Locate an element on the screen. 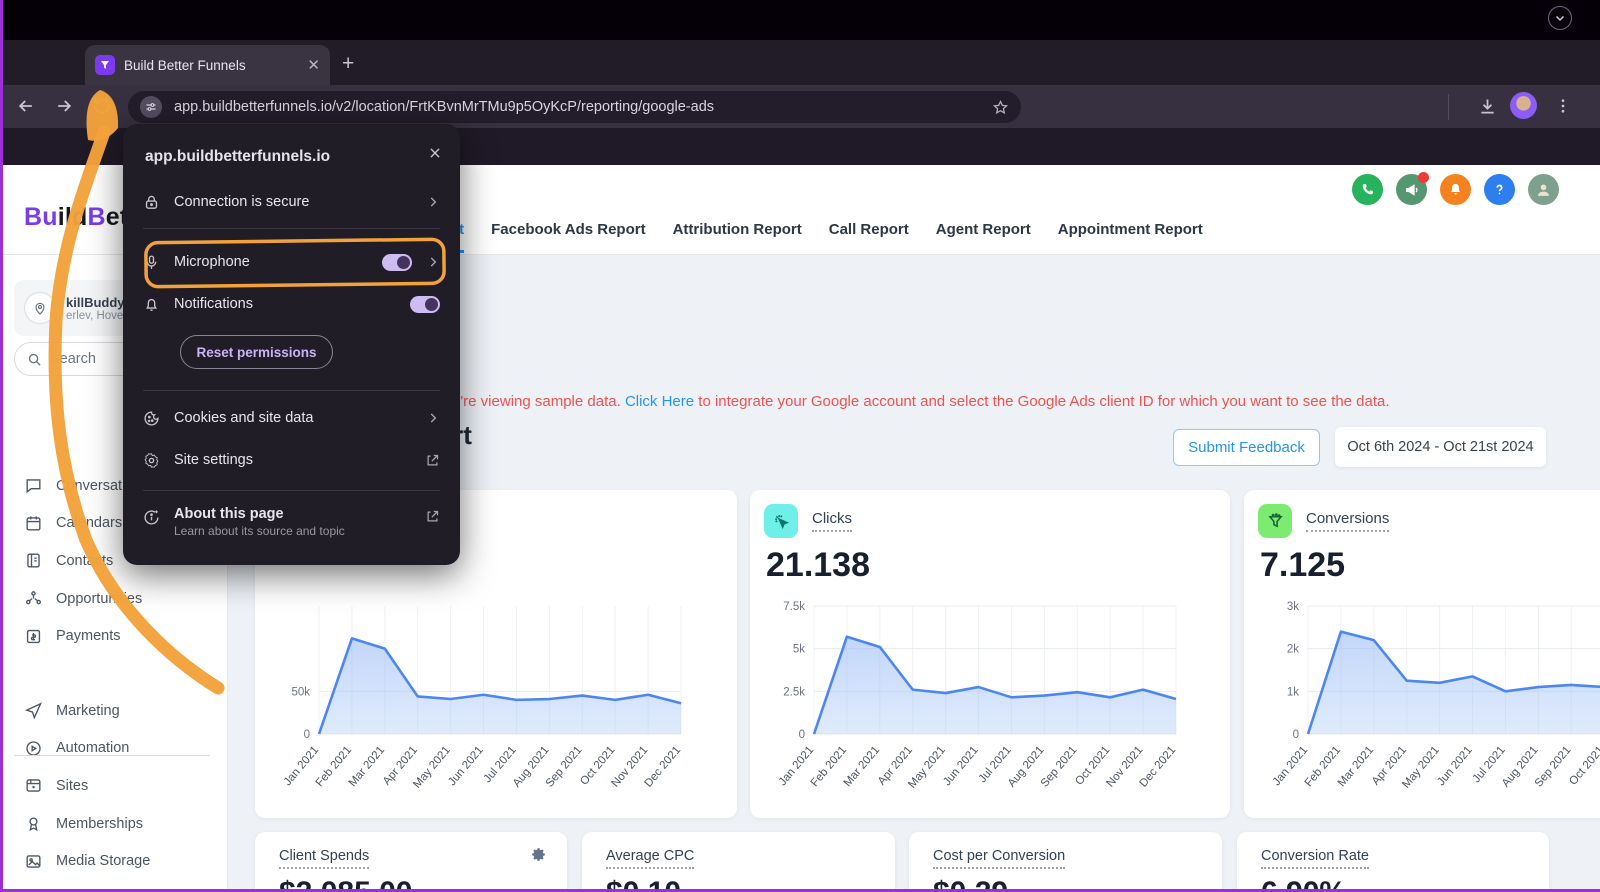 Image resolution: width=1600 pixels, height=892 pixels. sidebar-item-label: Media Storage is located at coordinates (103, 861).